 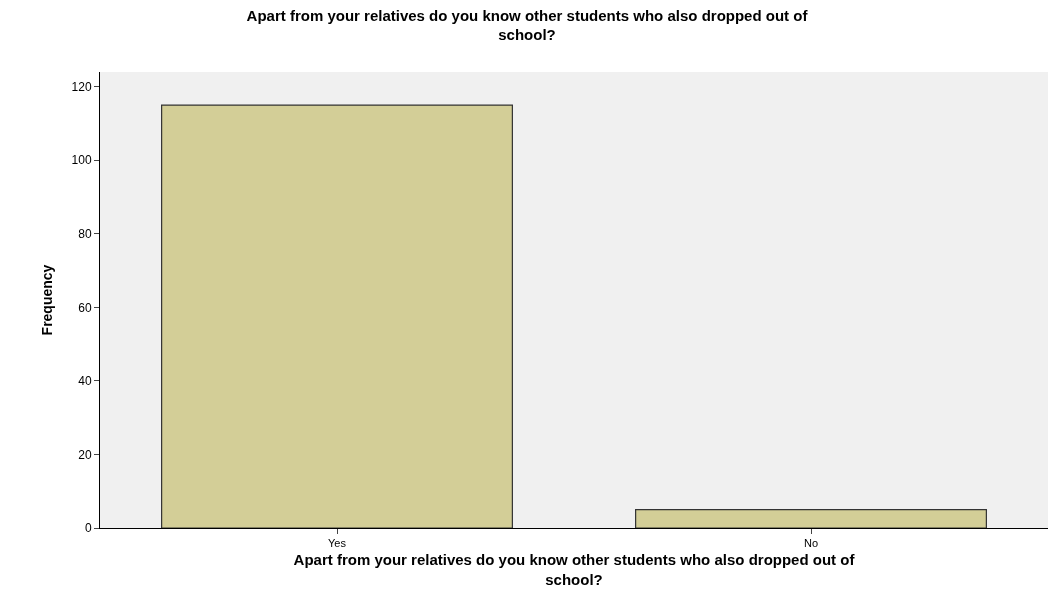 What do you see at coordinates (811, 543) in the screenshot?
I see `x-tick-label: No` at bounding box center [811, 543].